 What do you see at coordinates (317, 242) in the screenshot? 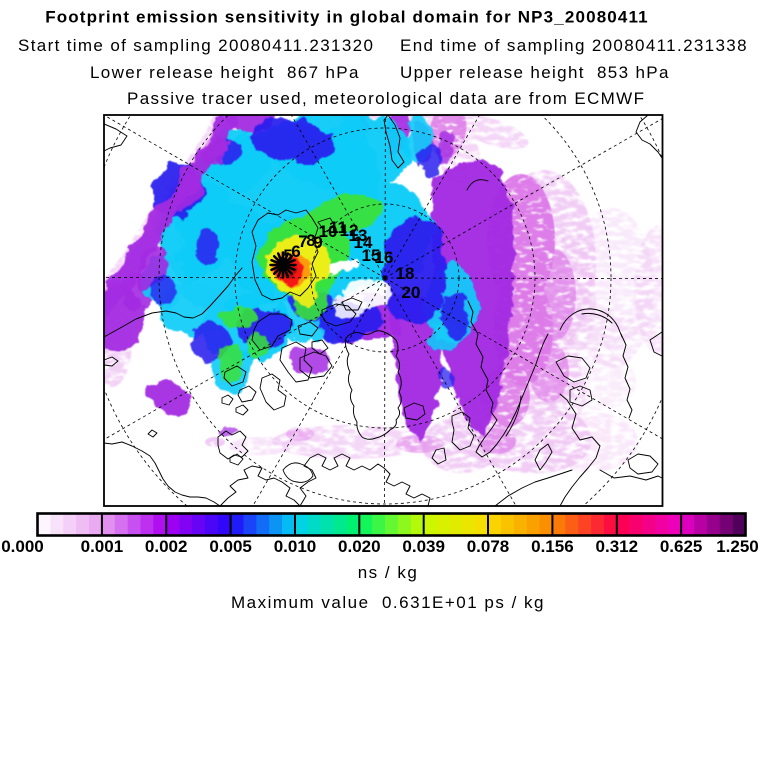
I see `svg-text: 9` at bounding box center [317, 242].